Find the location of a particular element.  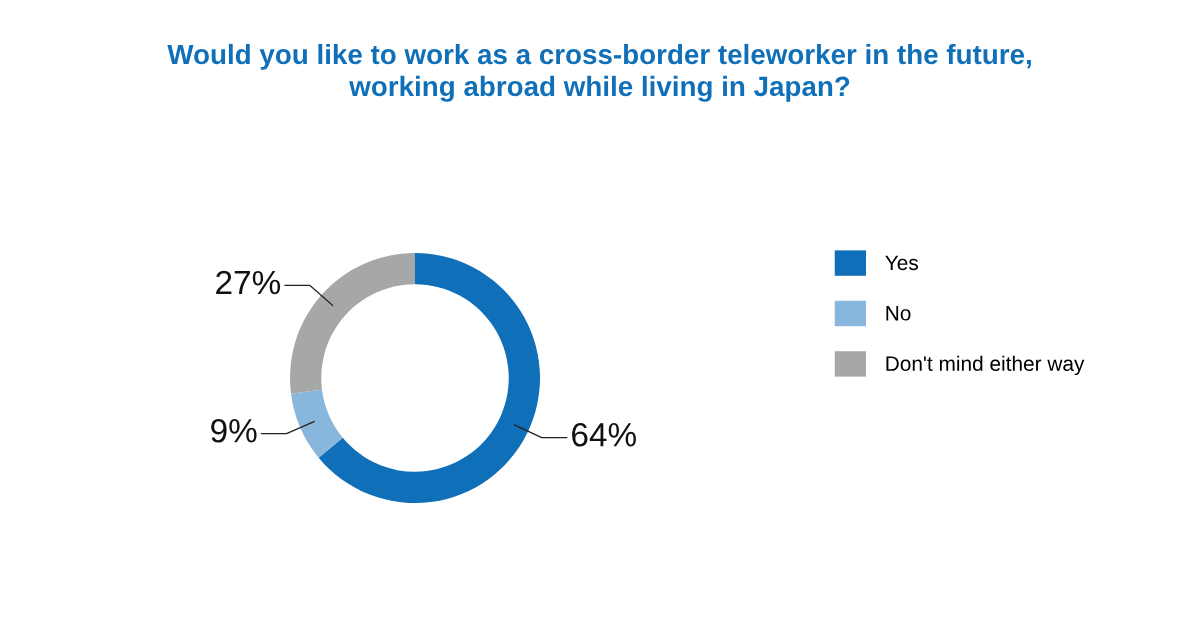

data-label: 9% is located at coordinates (234, 430).